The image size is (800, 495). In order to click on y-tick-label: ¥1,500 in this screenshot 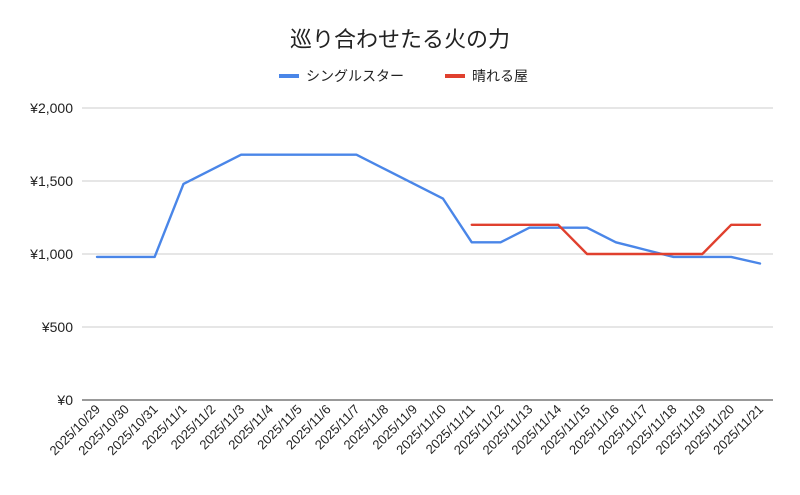, I will do `click(51, 181)`.